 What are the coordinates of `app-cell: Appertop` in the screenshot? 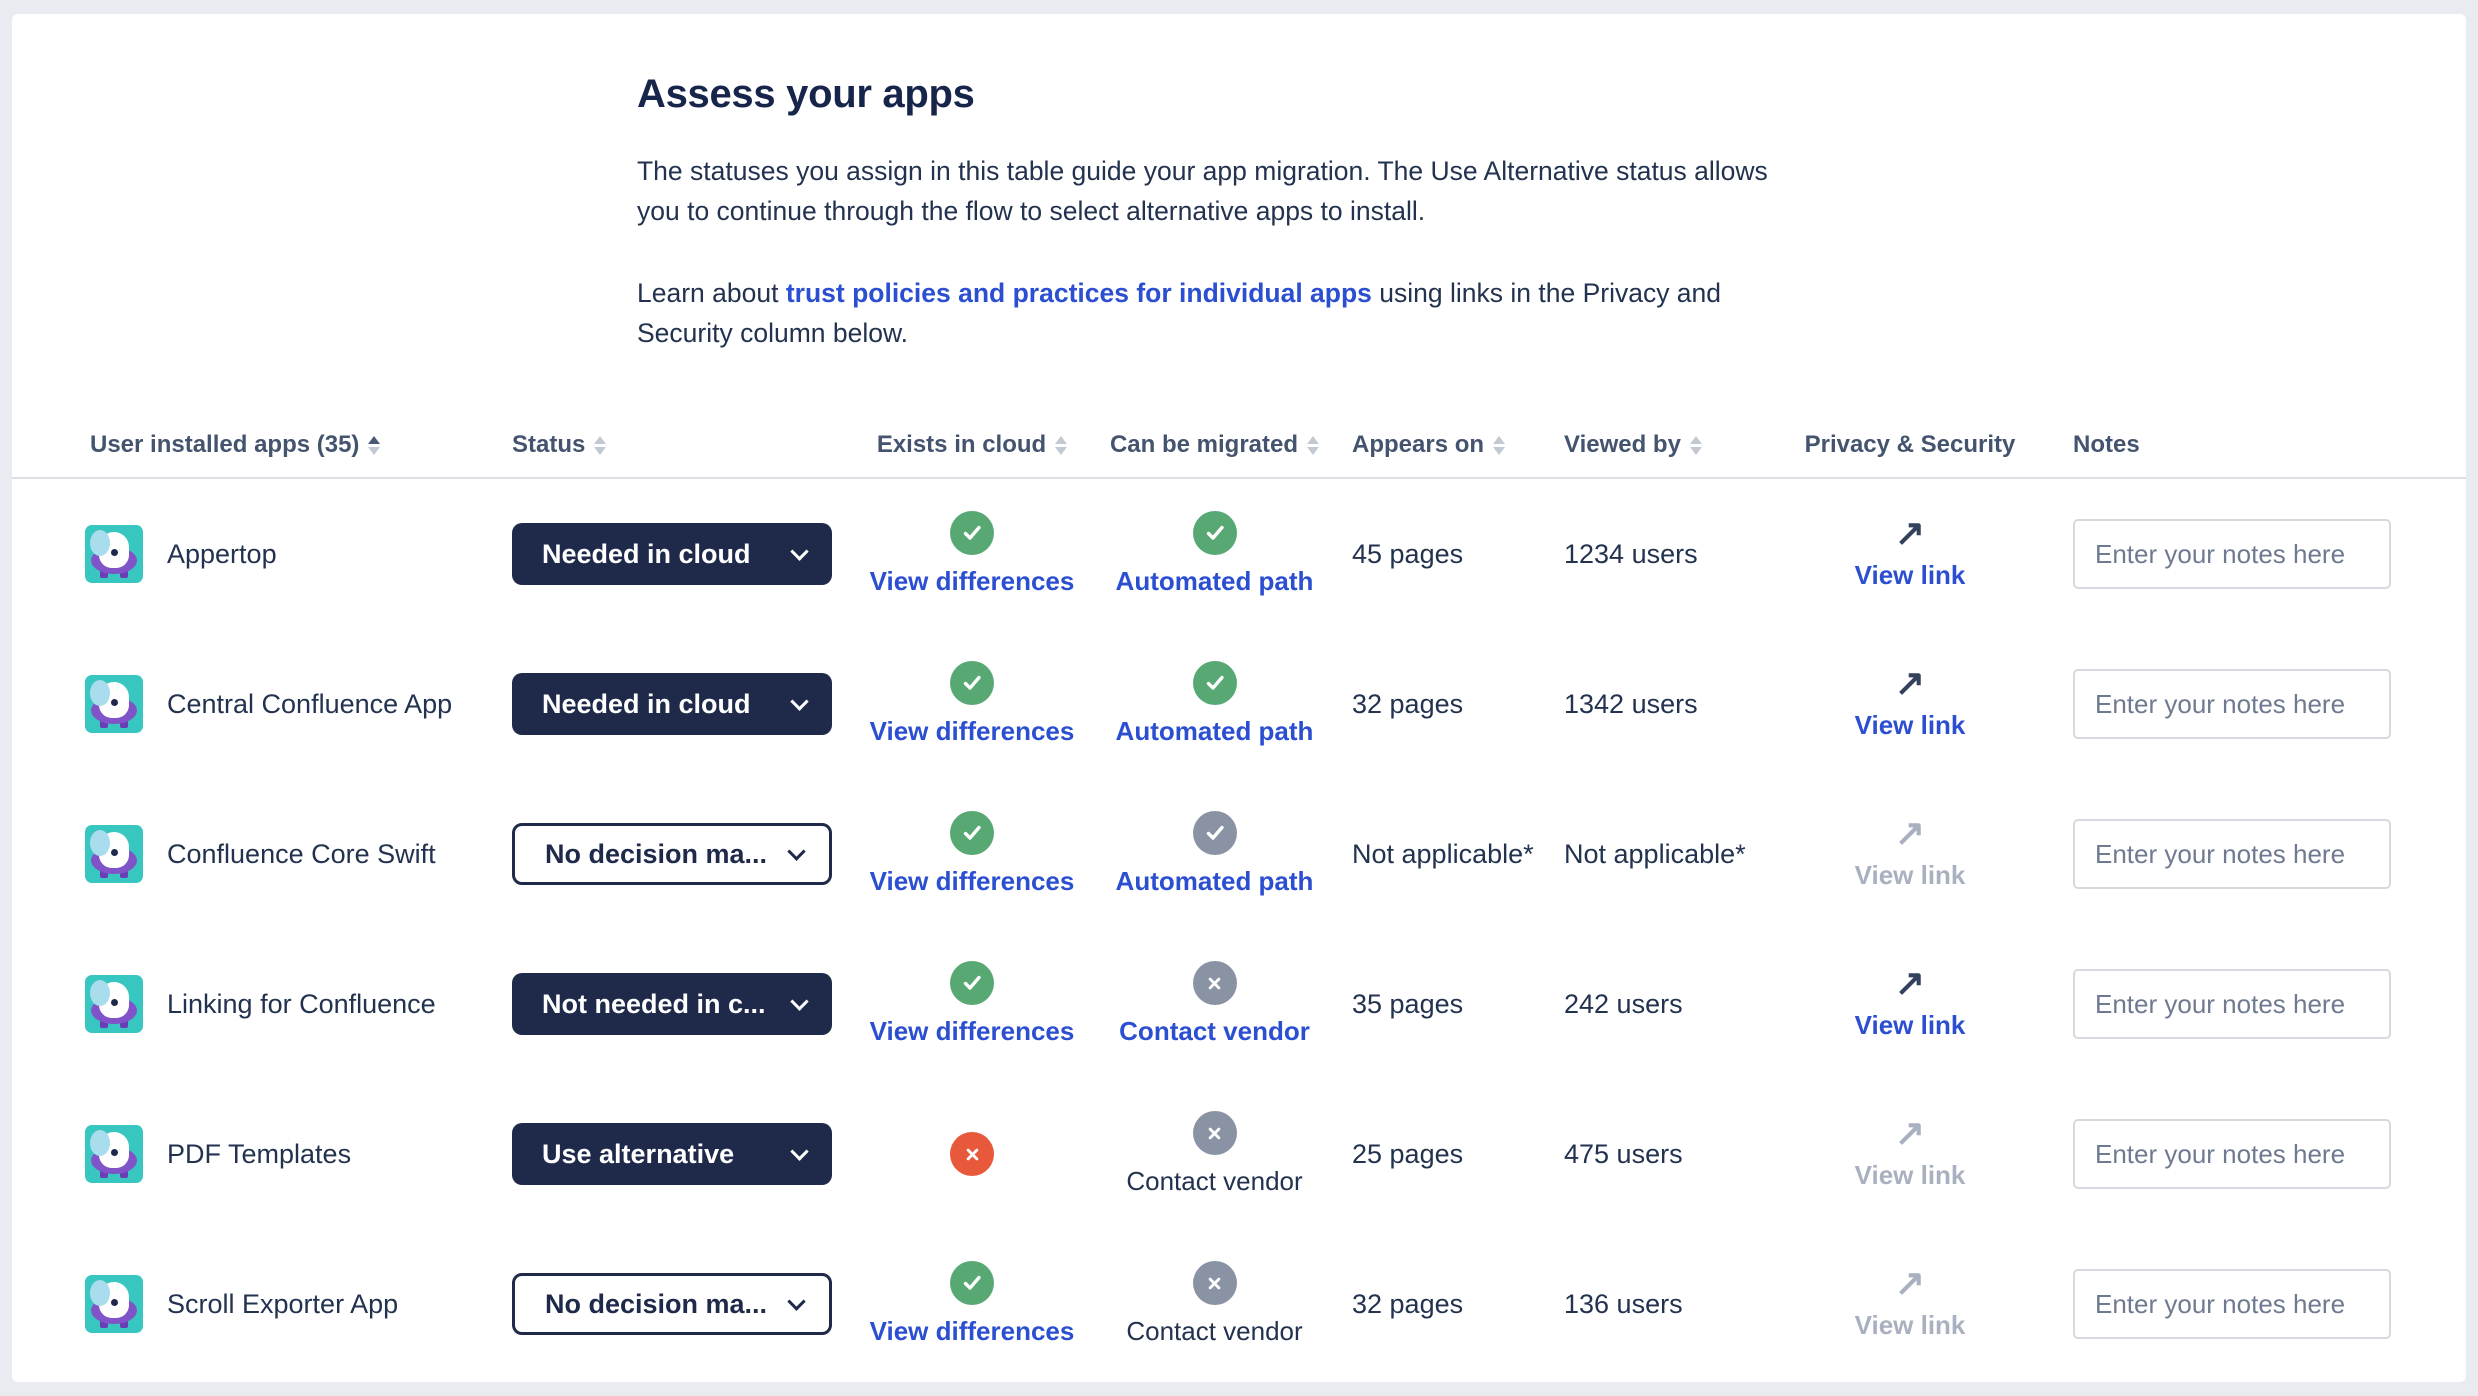 It's located at (262, 554).